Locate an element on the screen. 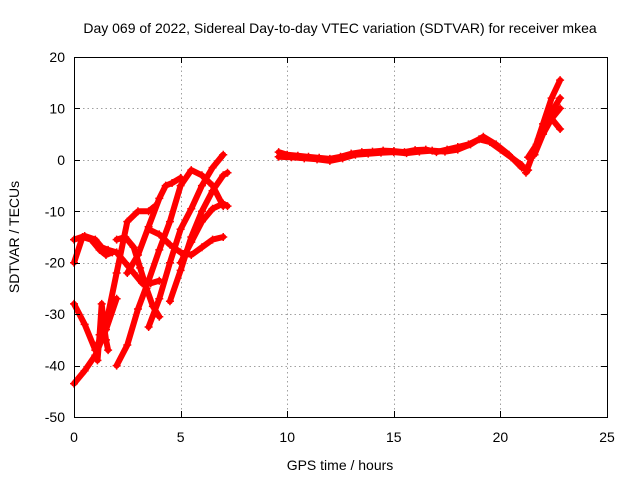 The image size is (640, 480). x-axis-label: GPS time / hours is located at coordinates (340, 465).